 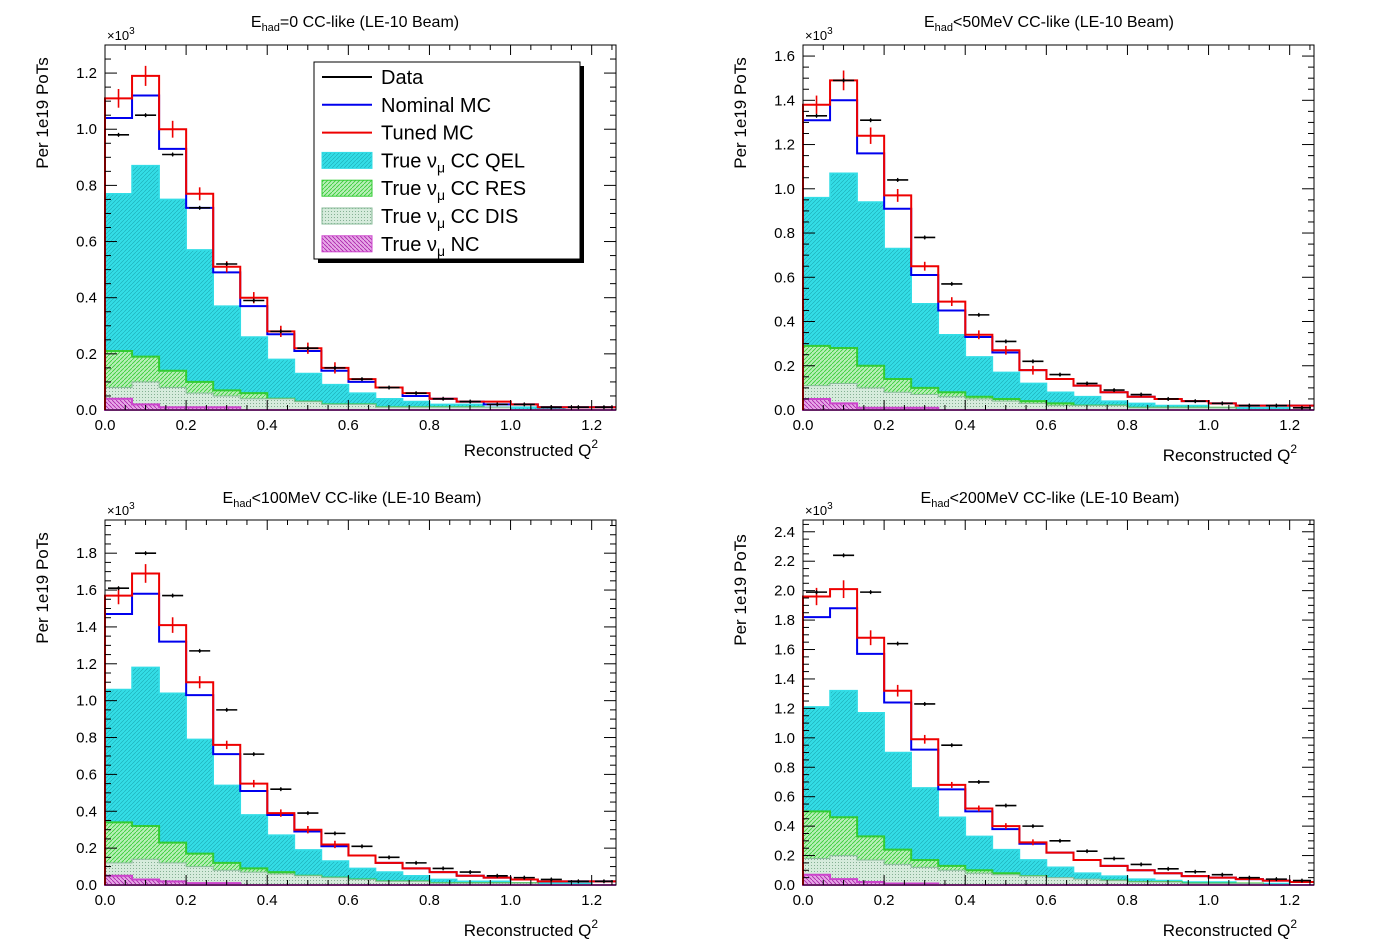 I want to click on y-tick-label: 1.8, so click(x=86, y=553).